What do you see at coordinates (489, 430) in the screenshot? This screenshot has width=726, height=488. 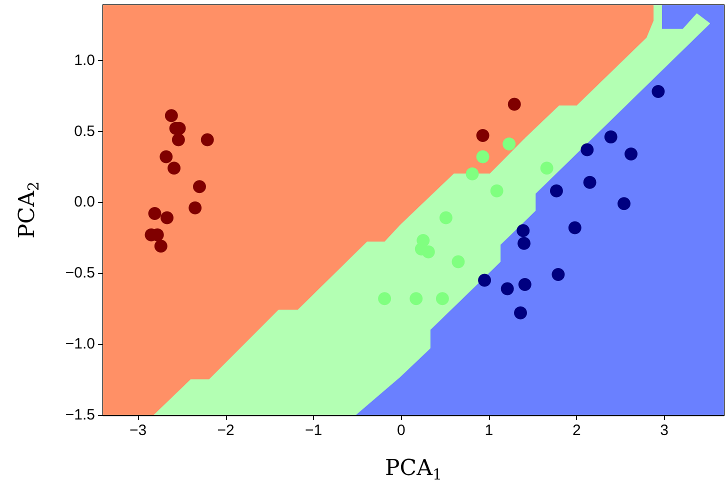 I see `x-tick-label: 1` at bounding box center [489, 430].